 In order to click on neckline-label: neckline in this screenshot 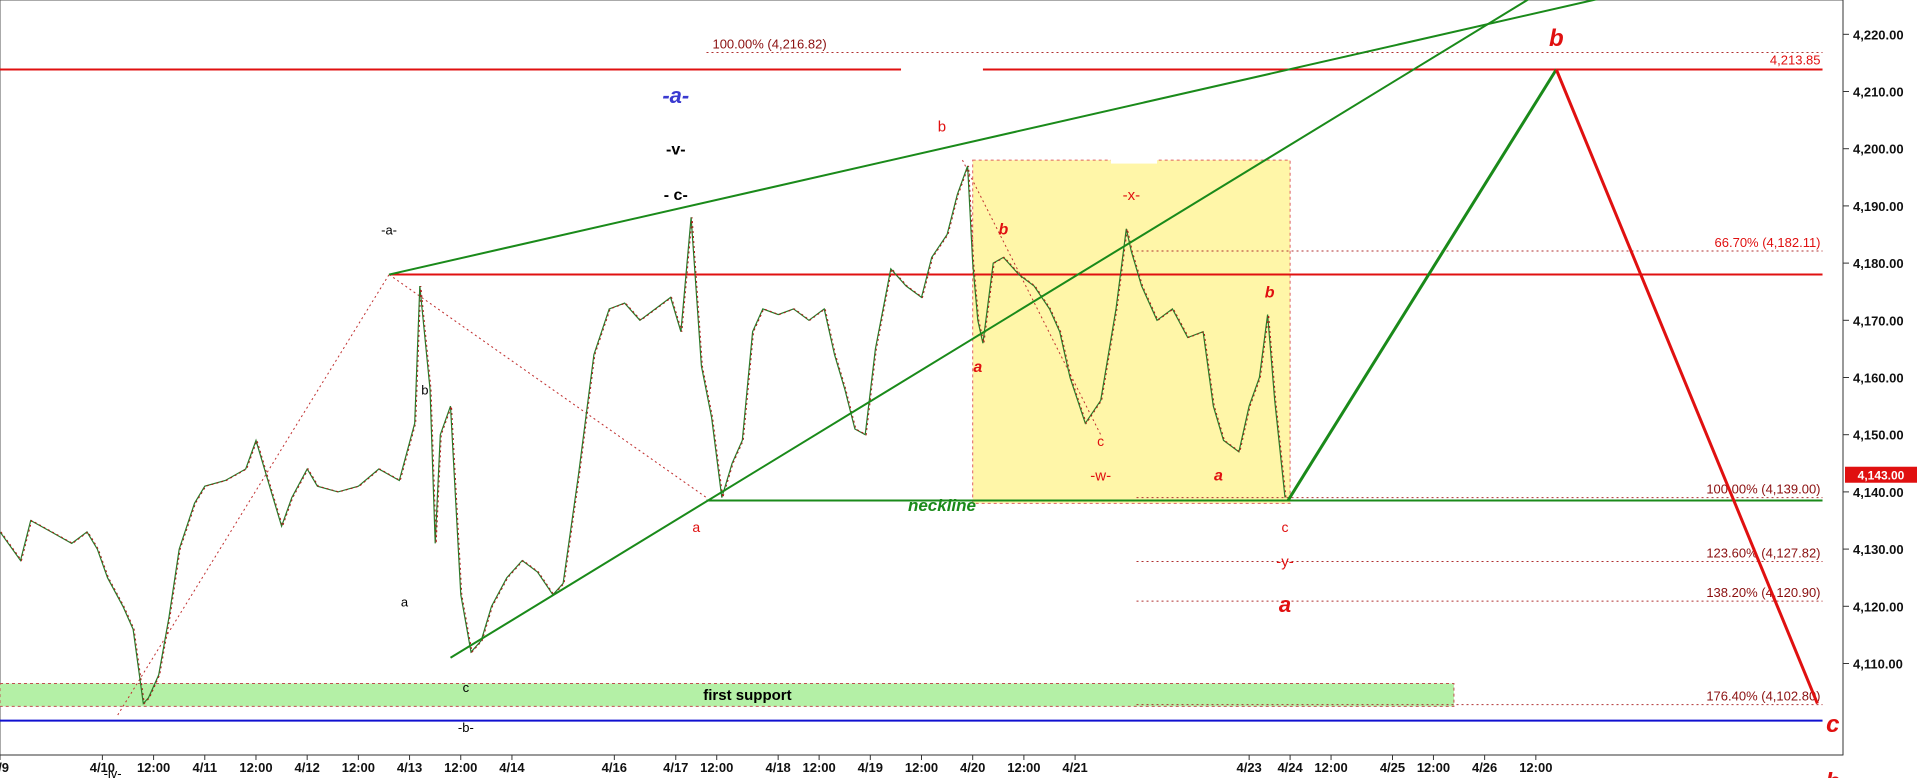, I will do `click(942, 505)`.